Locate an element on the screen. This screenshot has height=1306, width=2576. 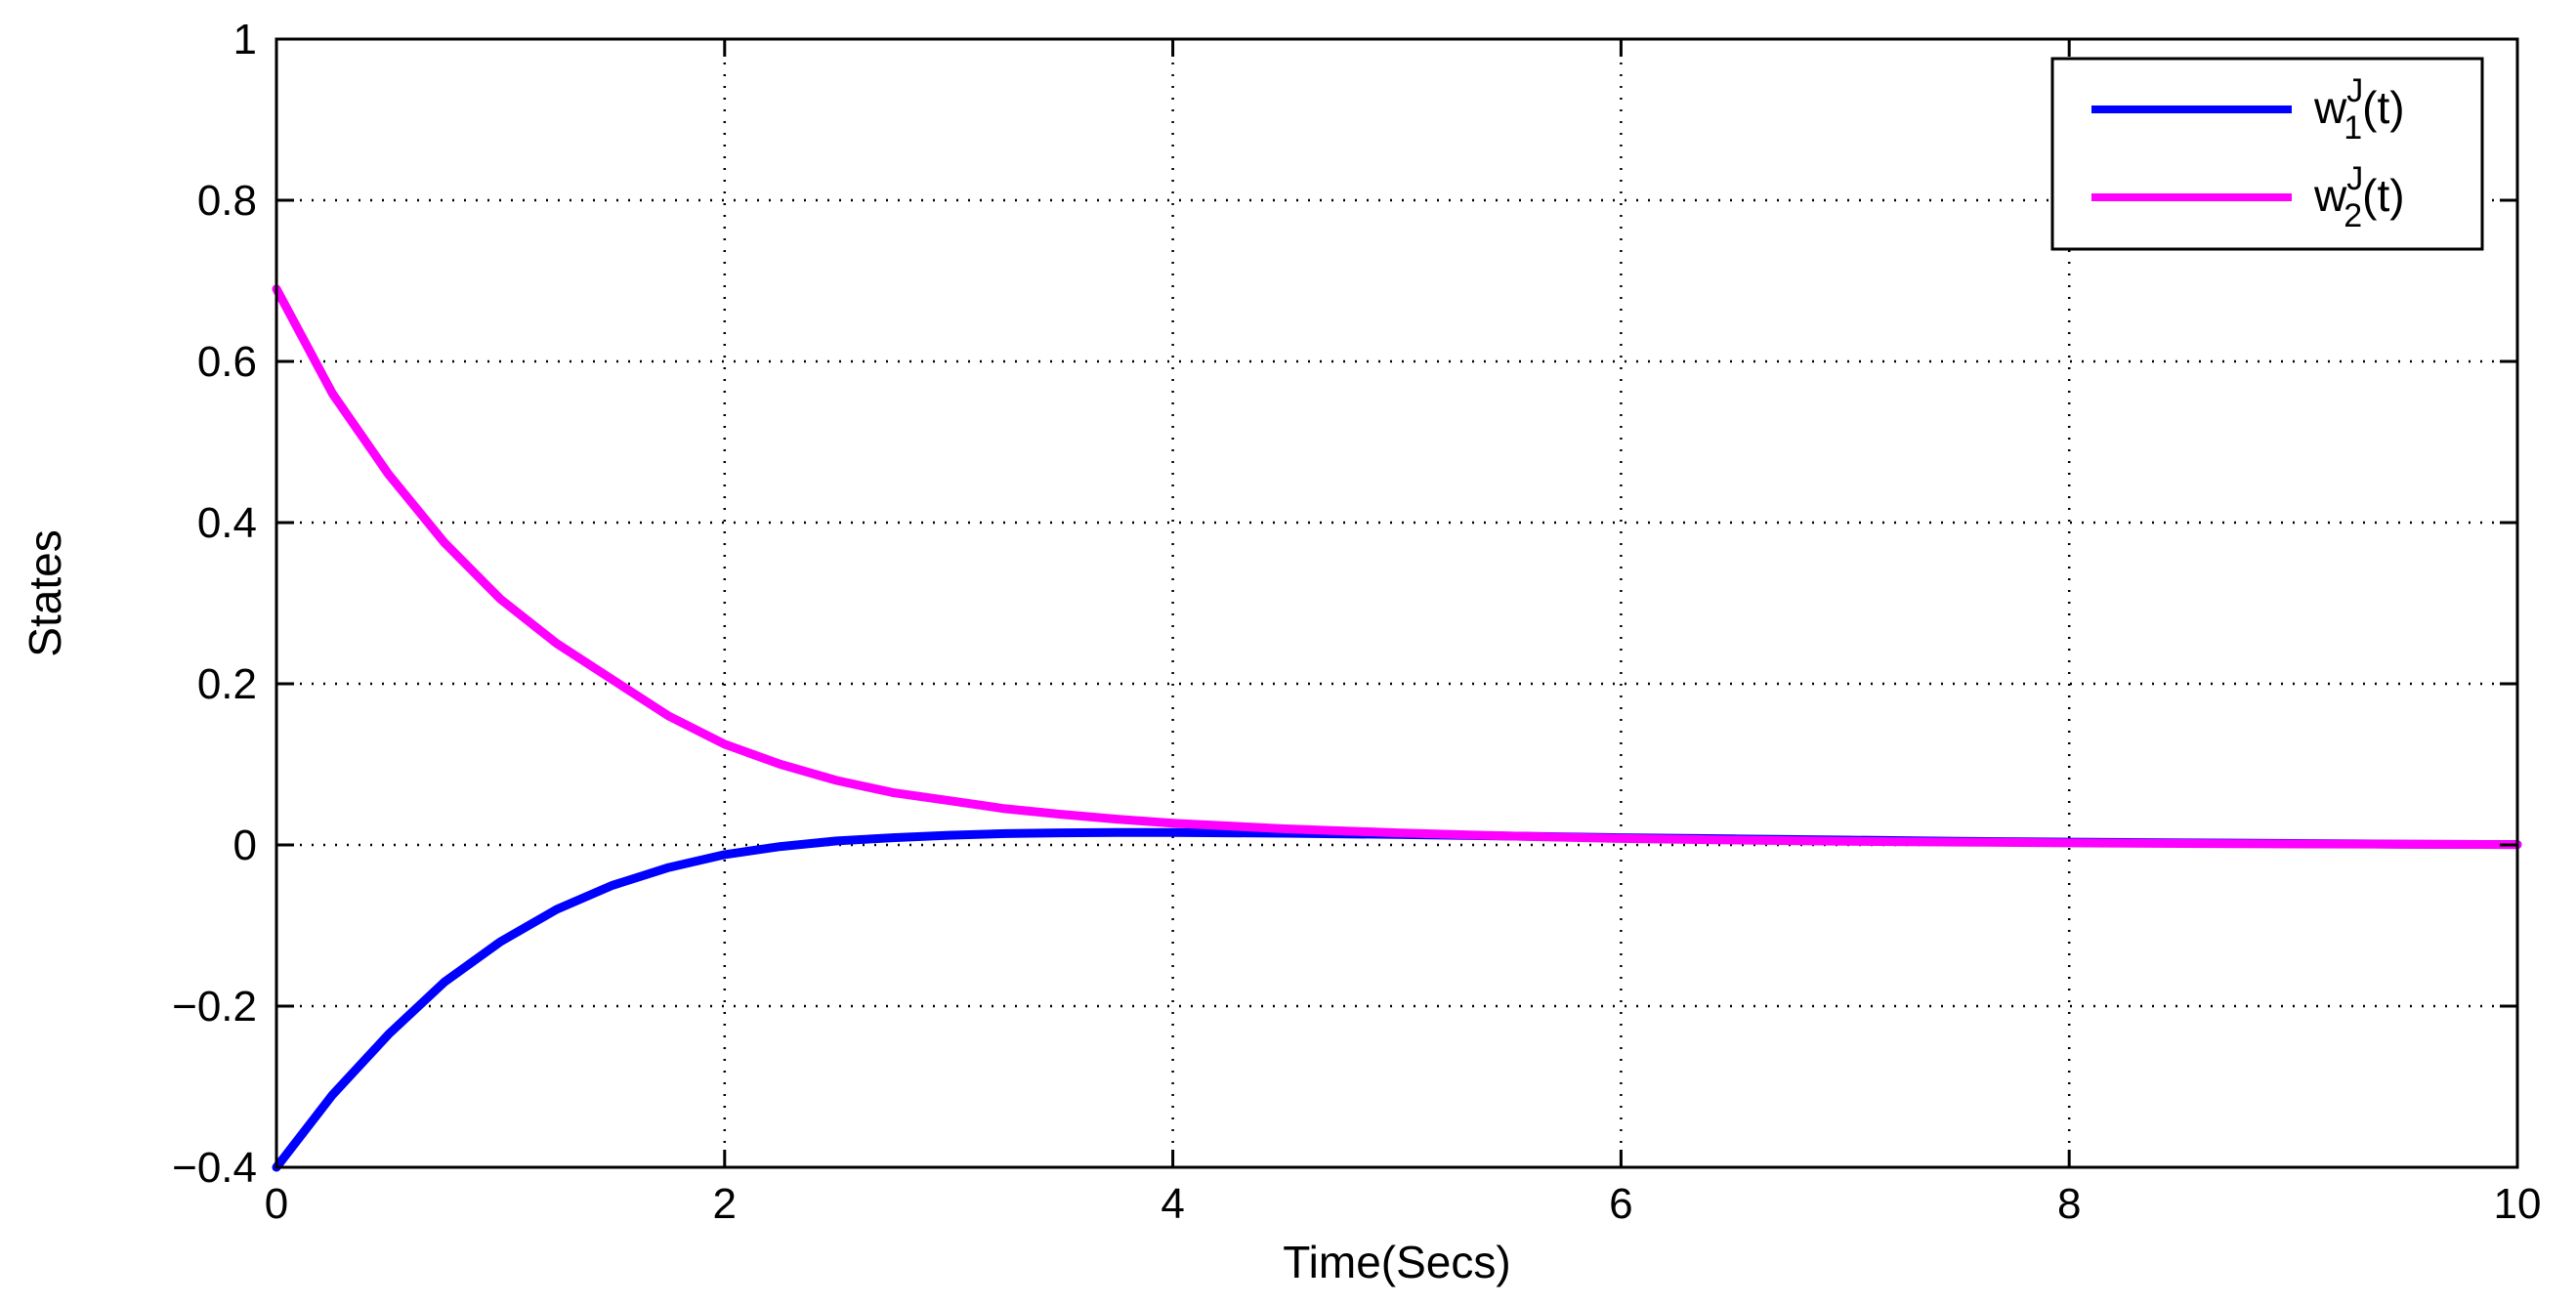
legend: wJ 1(t) wJ 2(t) is located at coordinates (2267, 154).